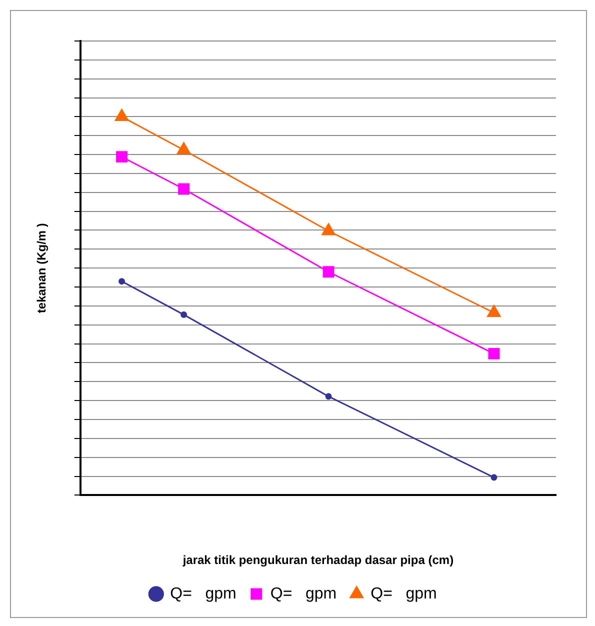  Describe the element at coordinates (318, 560) in the screenshot. I see `x-axis-title: jarak titik pengukuran terhadap dasar pipa (cm)` at that location.